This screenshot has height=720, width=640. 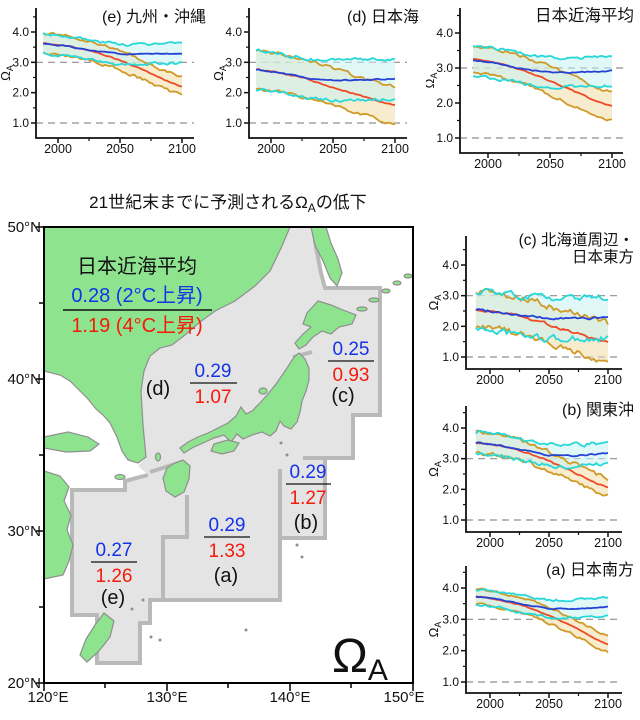 I want to click on lat-label-50n: 50°N, so click(x=24, y=227).